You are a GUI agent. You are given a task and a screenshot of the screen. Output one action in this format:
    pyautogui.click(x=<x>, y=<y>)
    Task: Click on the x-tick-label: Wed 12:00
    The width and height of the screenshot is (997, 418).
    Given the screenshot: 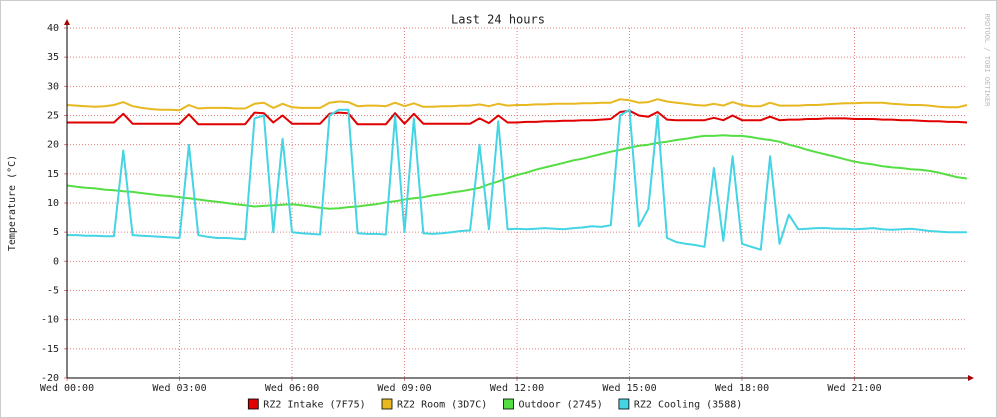 What is the action you would take?
    pyautogui.click(x=517, y=388)
    